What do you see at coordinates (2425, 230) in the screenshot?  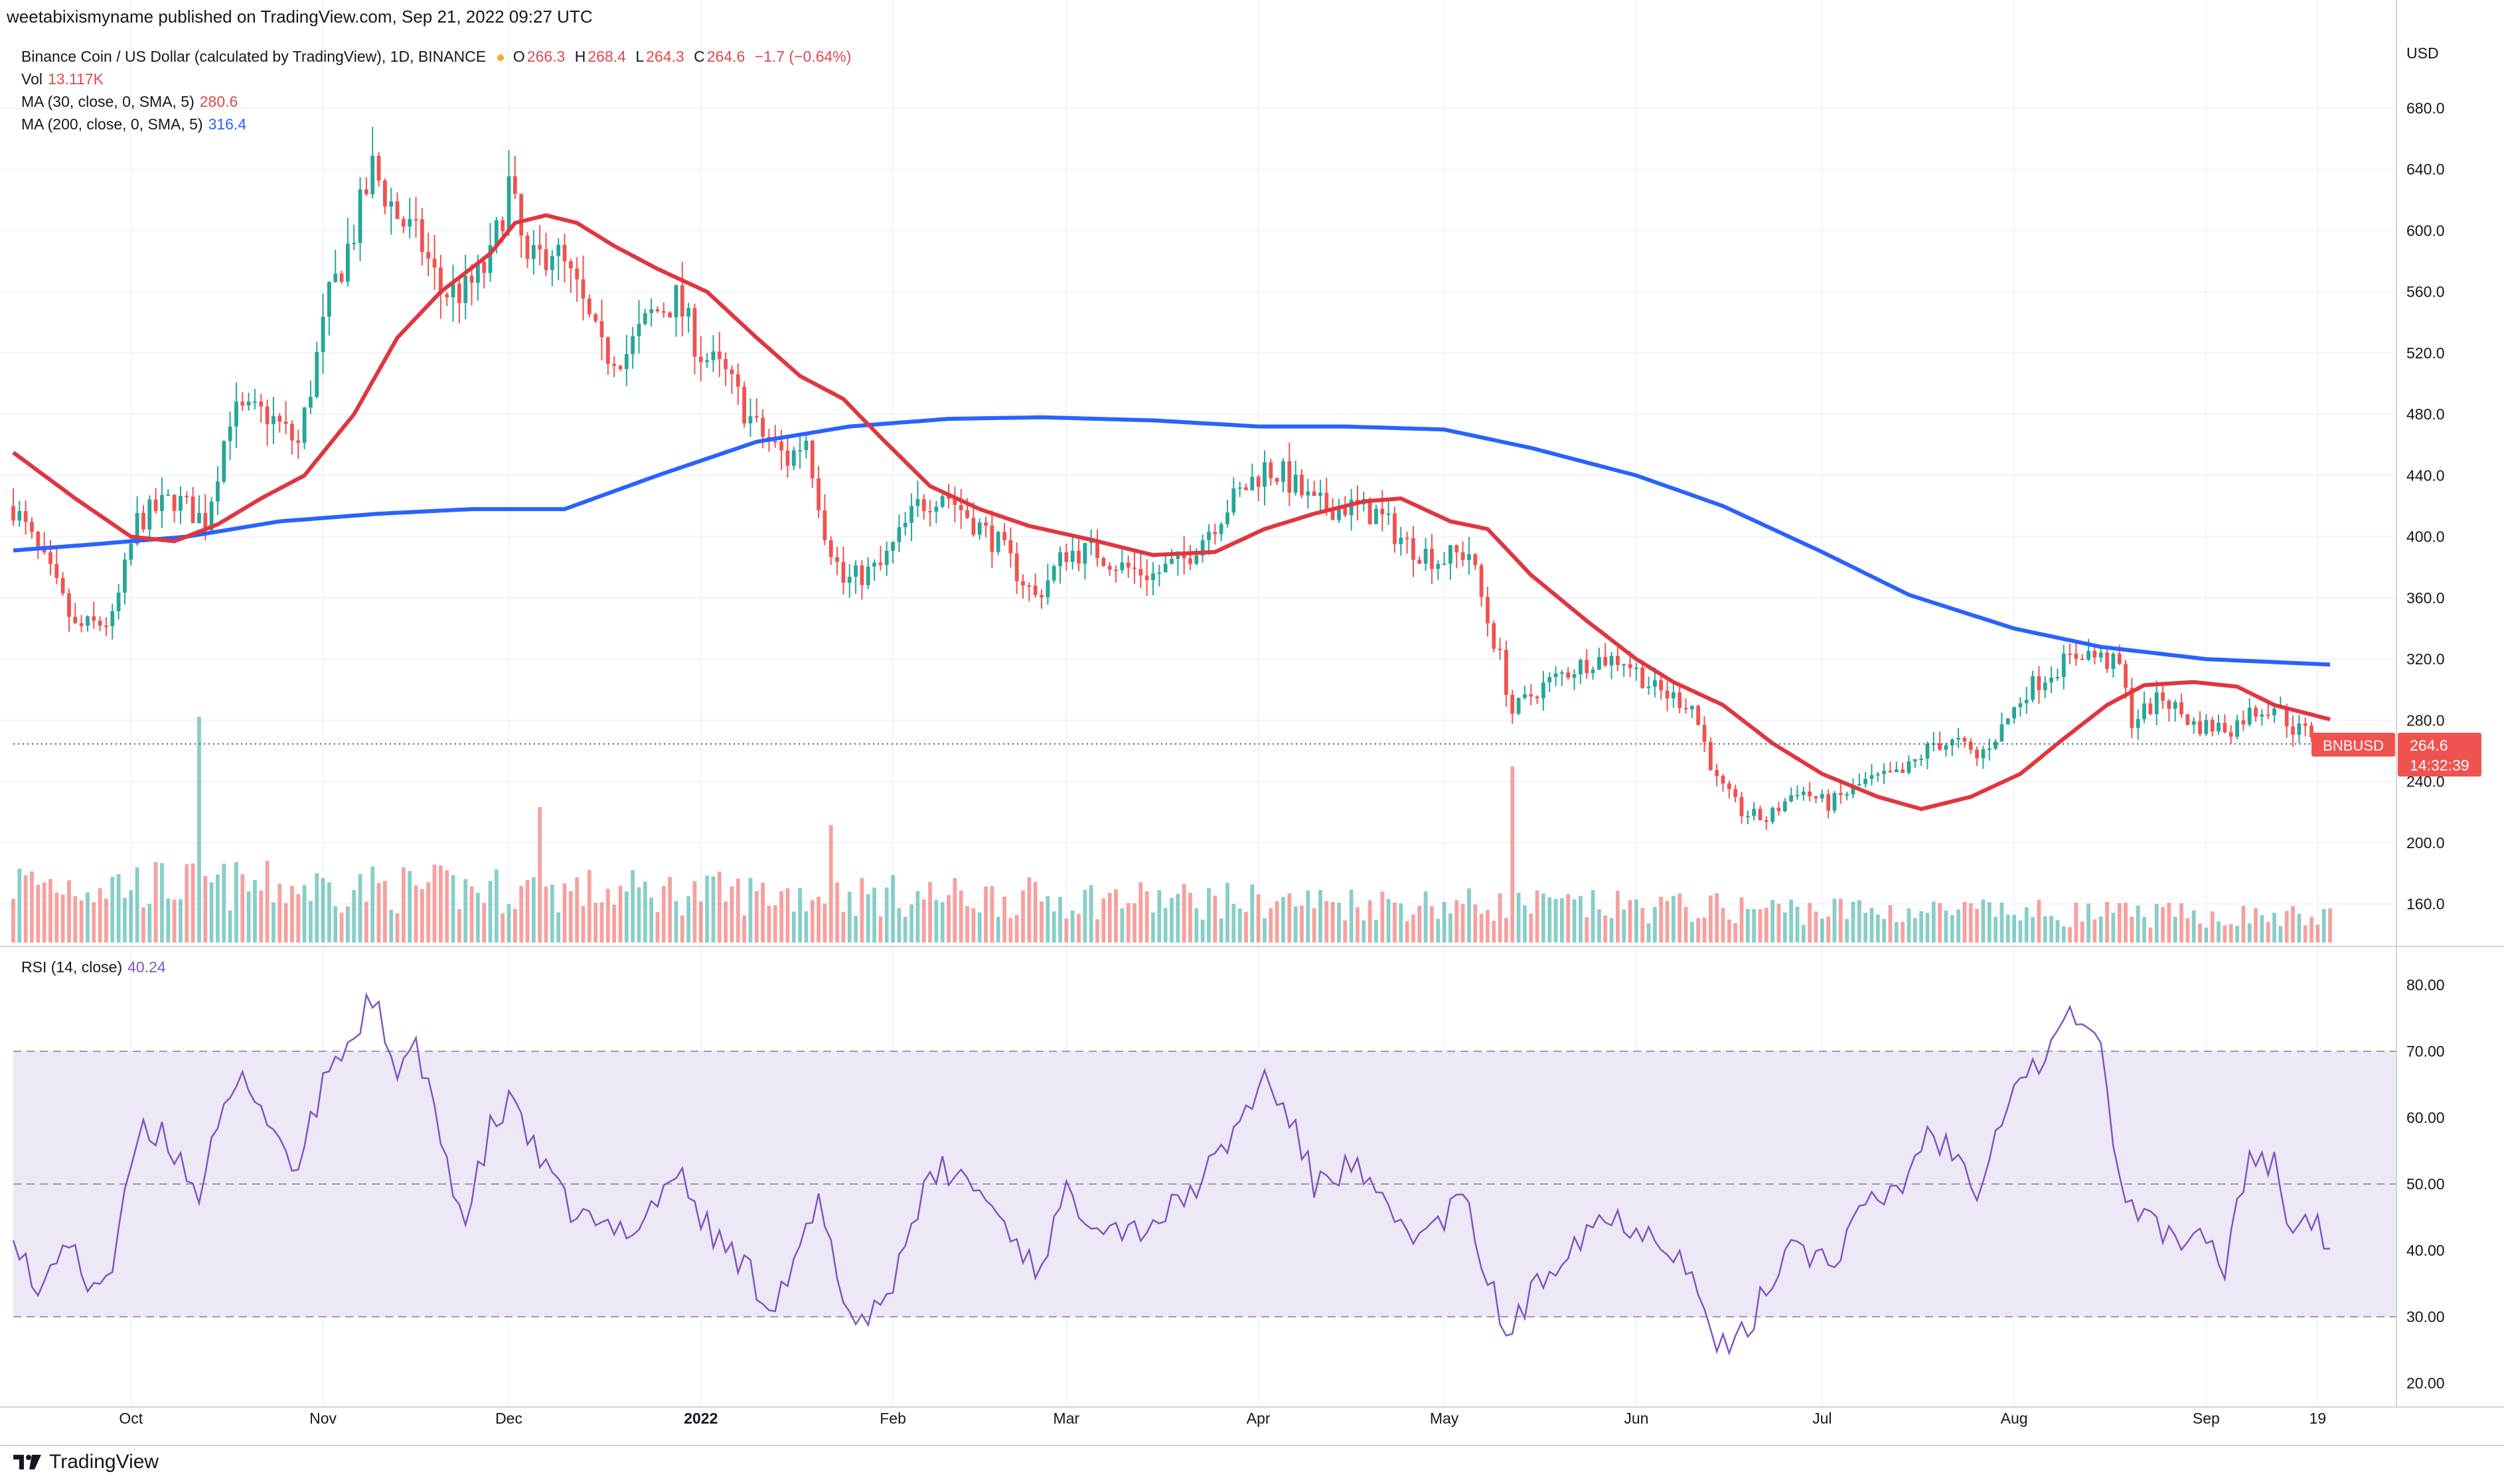 I see `price-tick-label: 600.0` at bounding box center [2425, 230].